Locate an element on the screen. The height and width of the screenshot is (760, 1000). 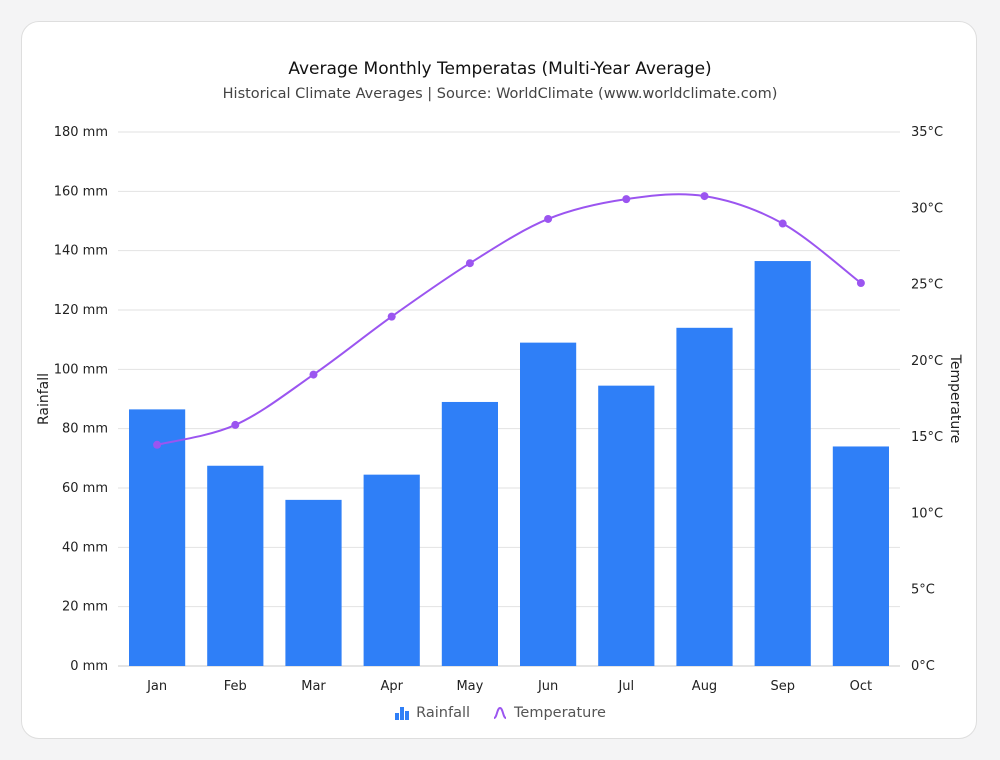
y-right-tick-label: 30°C is located at coordinates (927, 208).